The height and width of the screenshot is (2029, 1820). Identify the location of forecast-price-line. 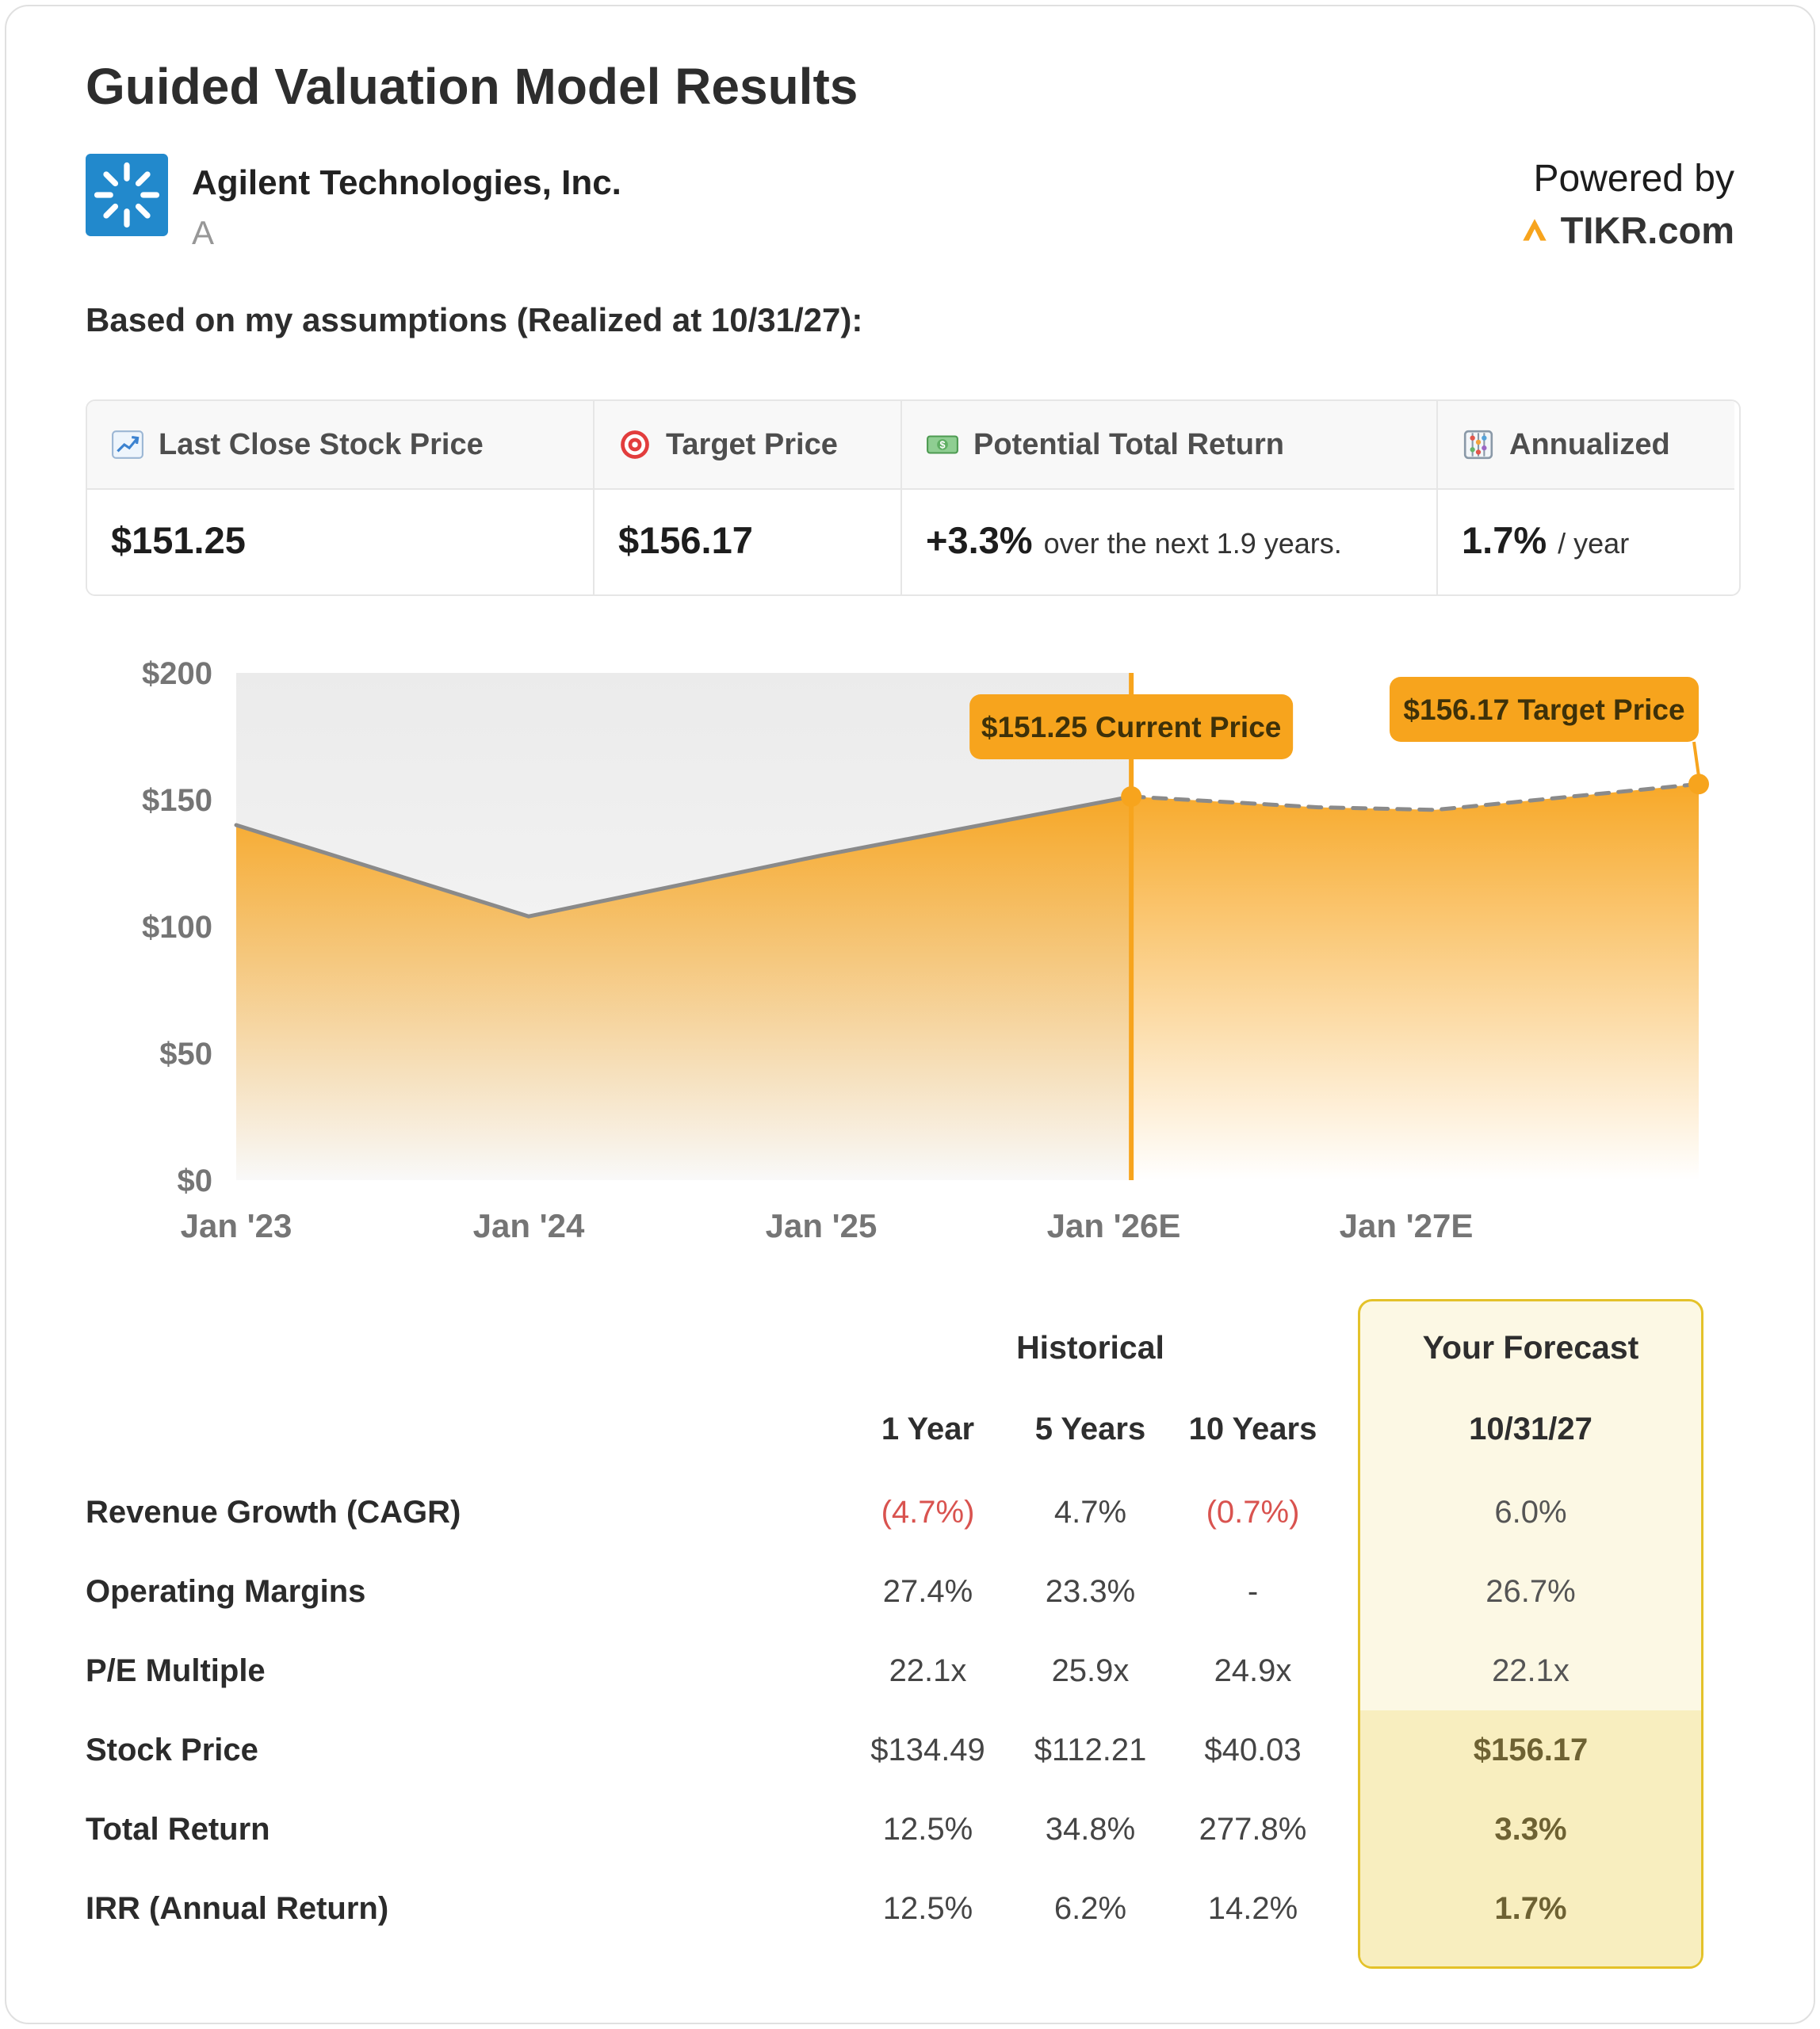
(1415, 796).